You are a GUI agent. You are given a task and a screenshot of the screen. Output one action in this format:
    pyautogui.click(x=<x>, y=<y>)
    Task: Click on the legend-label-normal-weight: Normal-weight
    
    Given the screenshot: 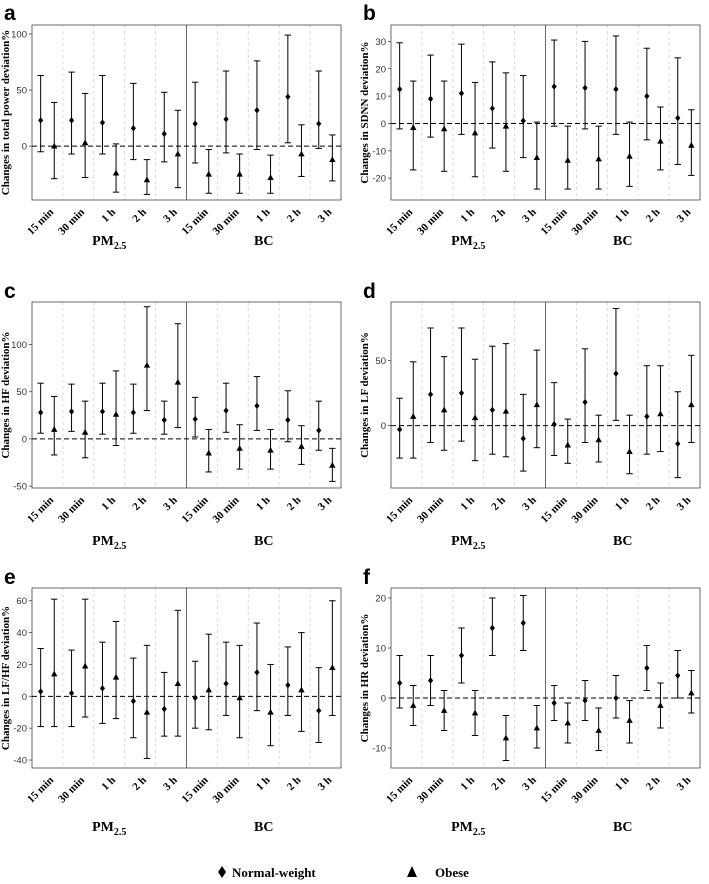 What is the action you would take?
    pyautogui.click(x=274, y=872)
    